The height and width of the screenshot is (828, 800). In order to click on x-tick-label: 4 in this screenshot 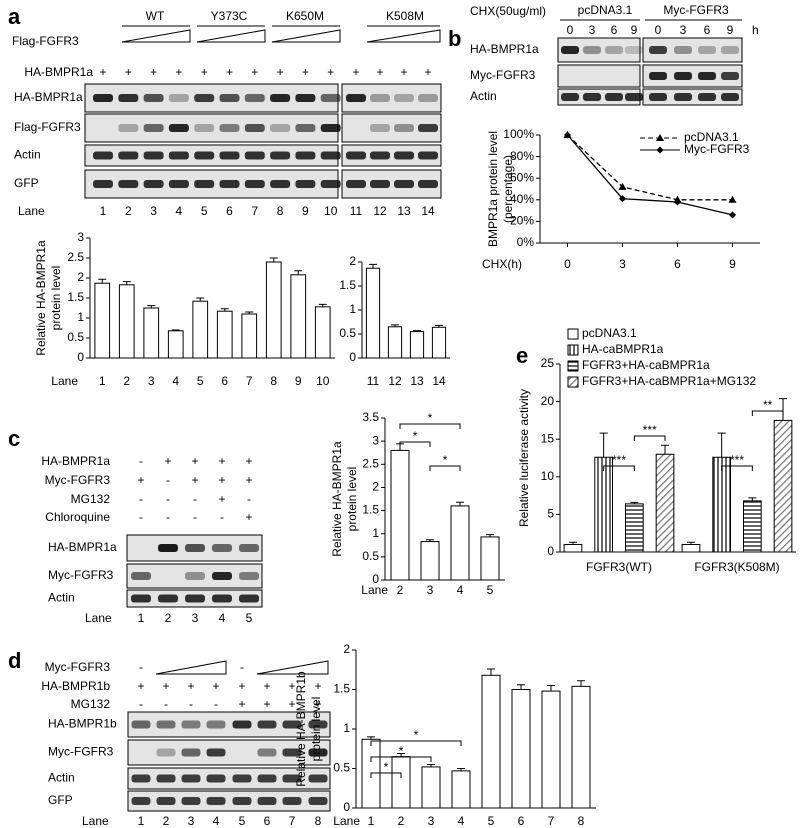, I will do `click(175, 381)`.